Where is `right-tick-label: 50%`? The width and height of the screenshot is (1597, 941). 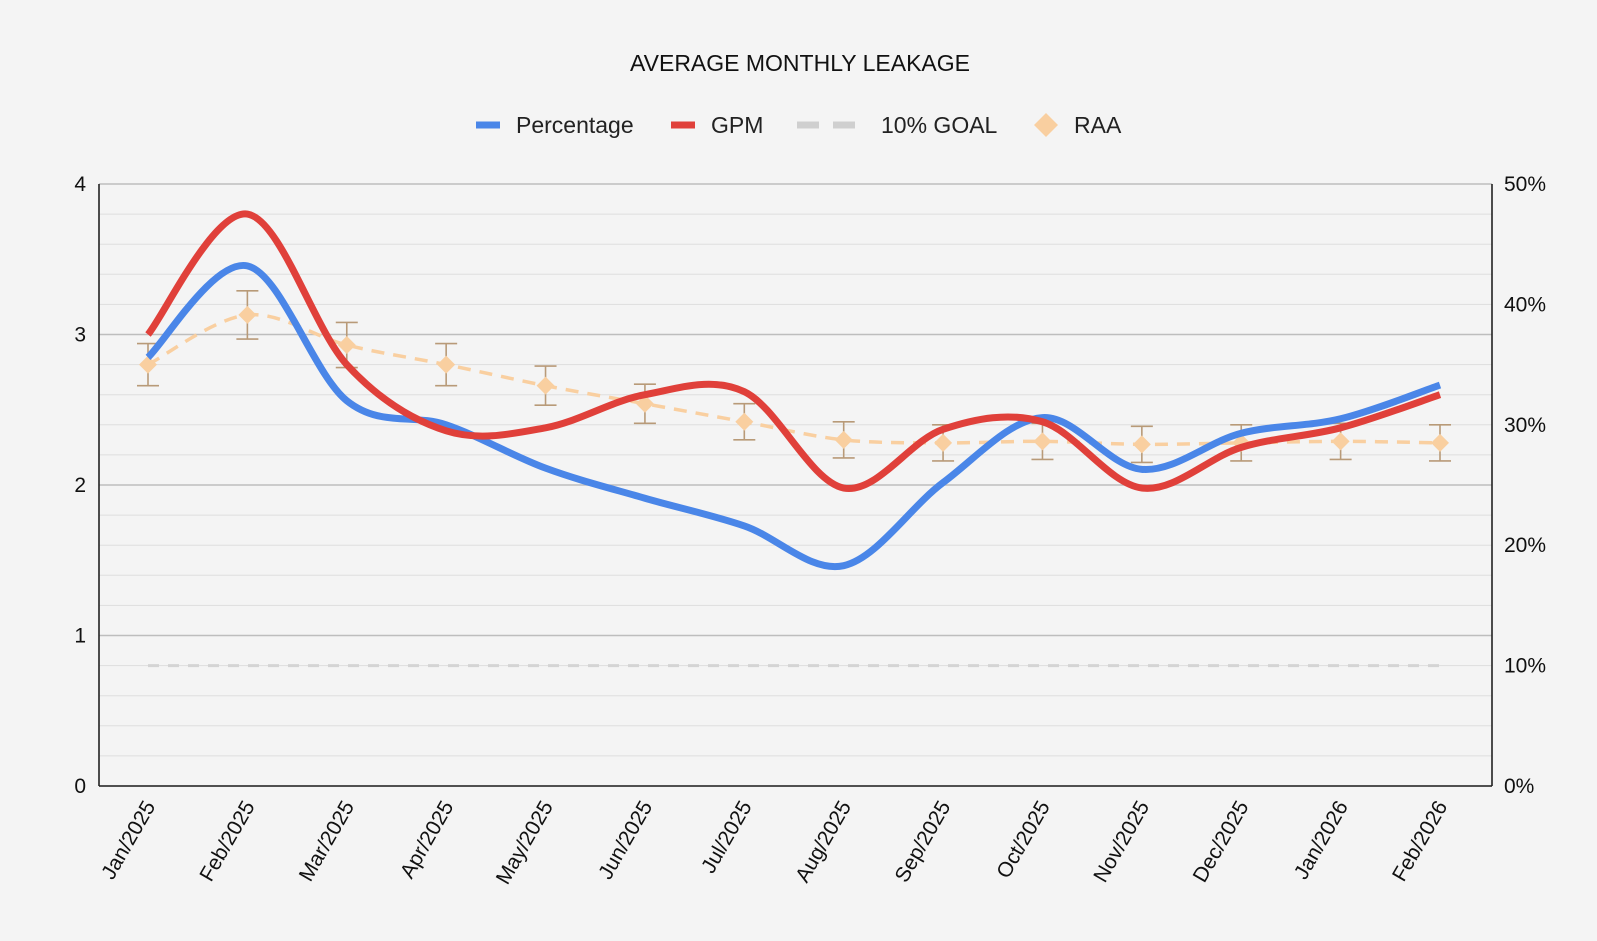 right-tick-label: 50% is located at coordinates (1525, 184).